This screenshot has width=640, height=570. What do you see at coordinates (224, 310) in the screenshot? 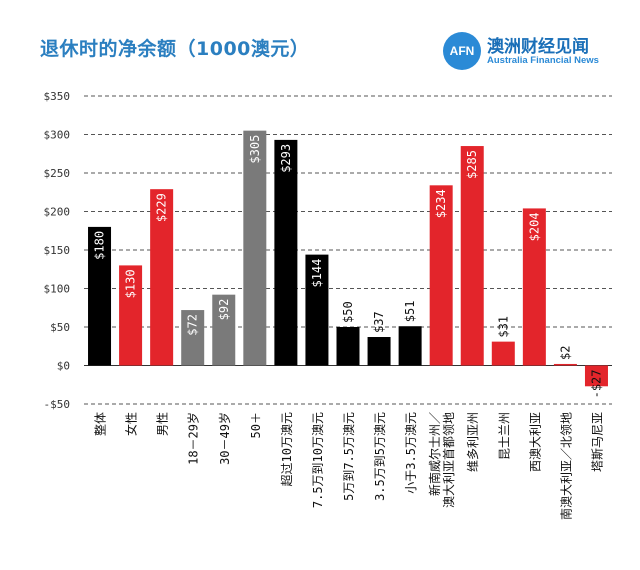
I see `data-label: $92` at bounding box center [224, 310].